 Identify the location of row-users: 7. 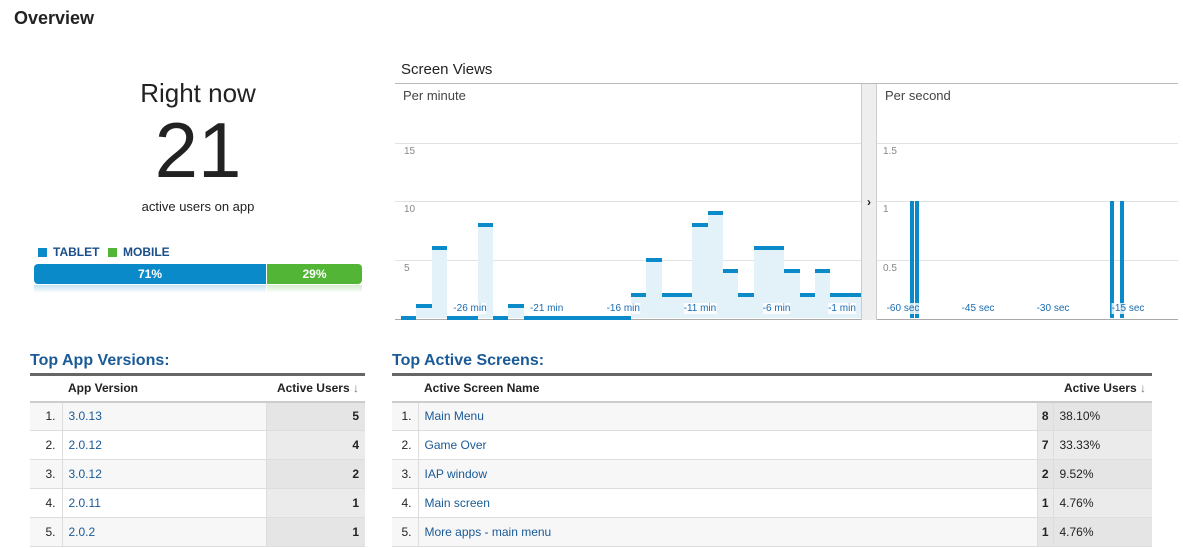
(1045, 445).